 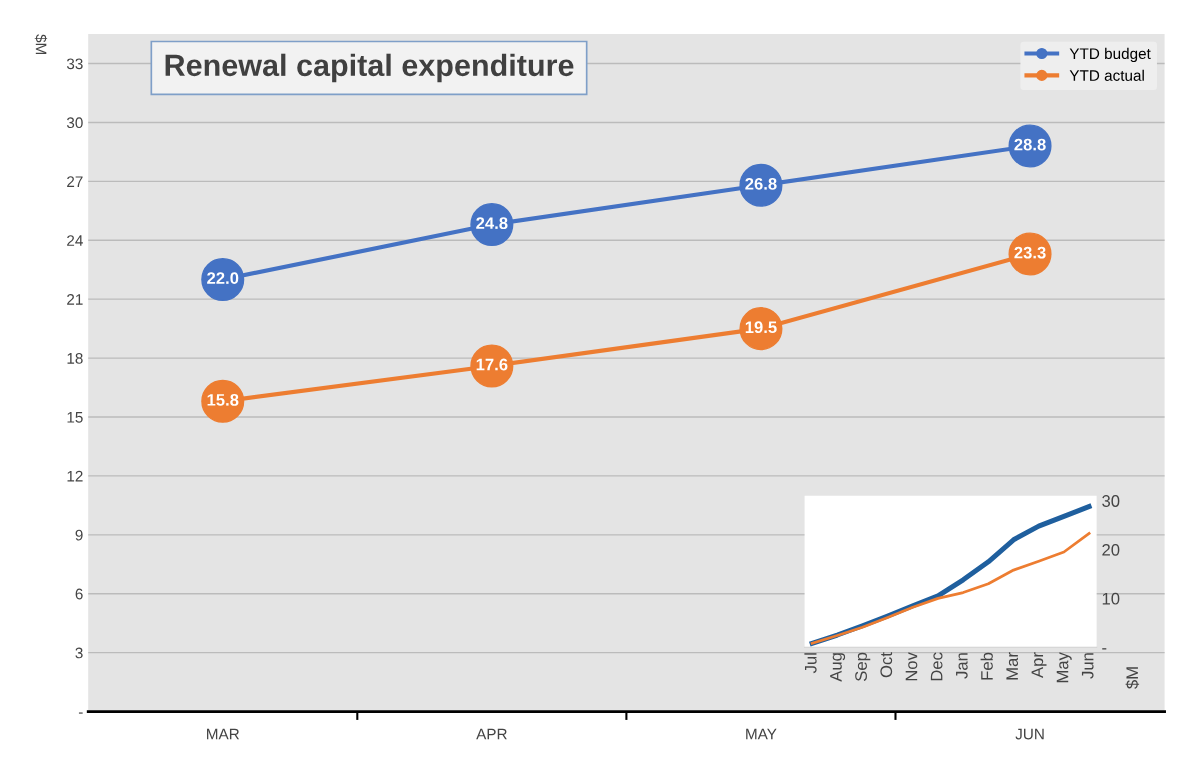 I want to click on data-label: 17.6, so click(x=492, y=364).